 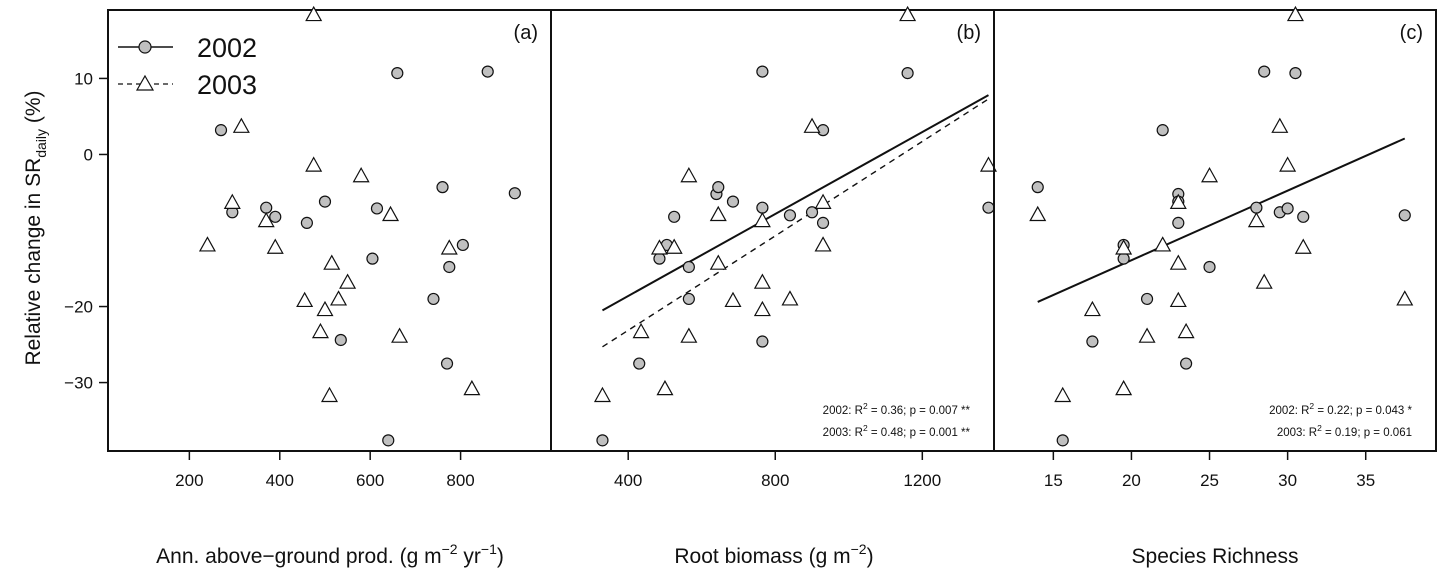 I want to click on panel-label: (b), so click(x=969, y=33).